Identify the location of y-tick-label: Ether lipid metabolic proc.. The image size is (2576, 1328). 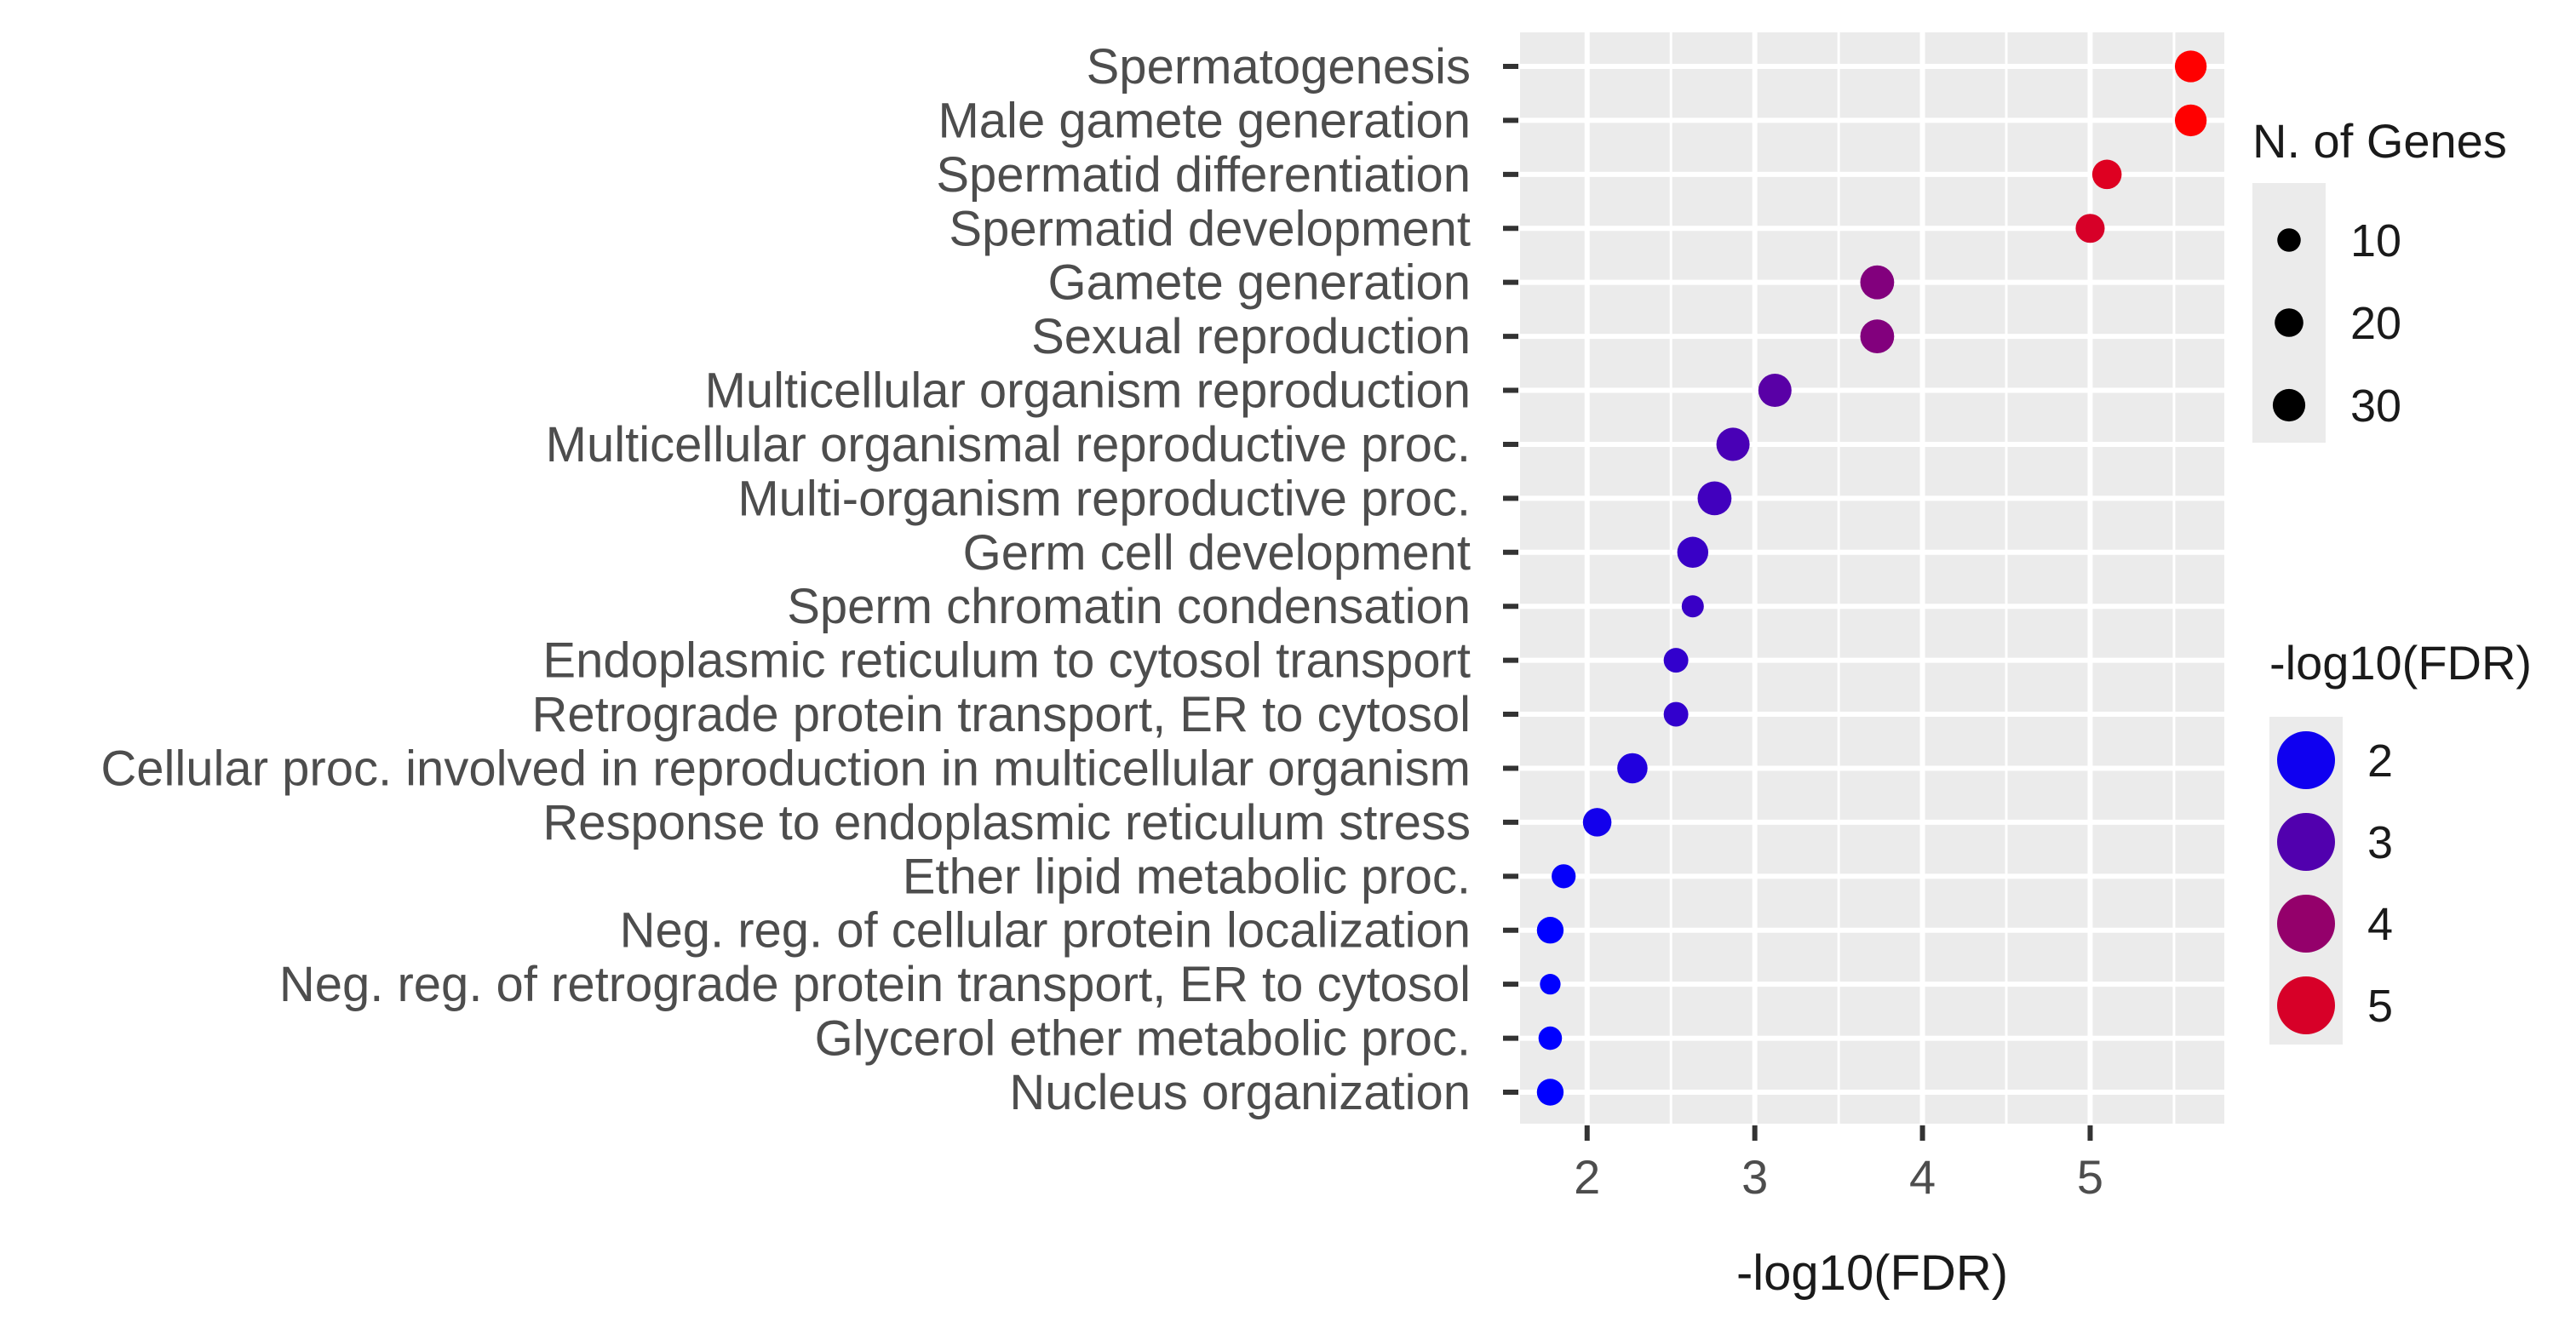
(1187, 876).